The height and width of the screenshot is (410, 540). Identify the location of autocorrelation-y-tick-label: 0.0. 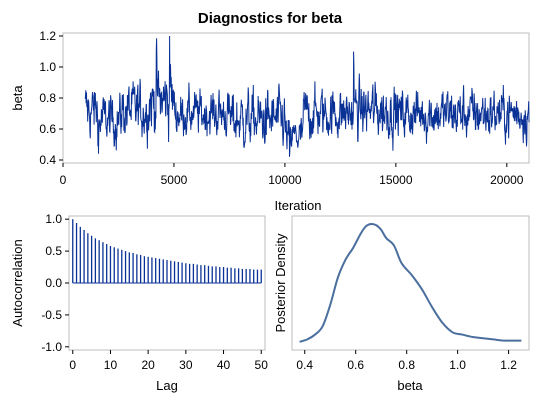
(53, 283).